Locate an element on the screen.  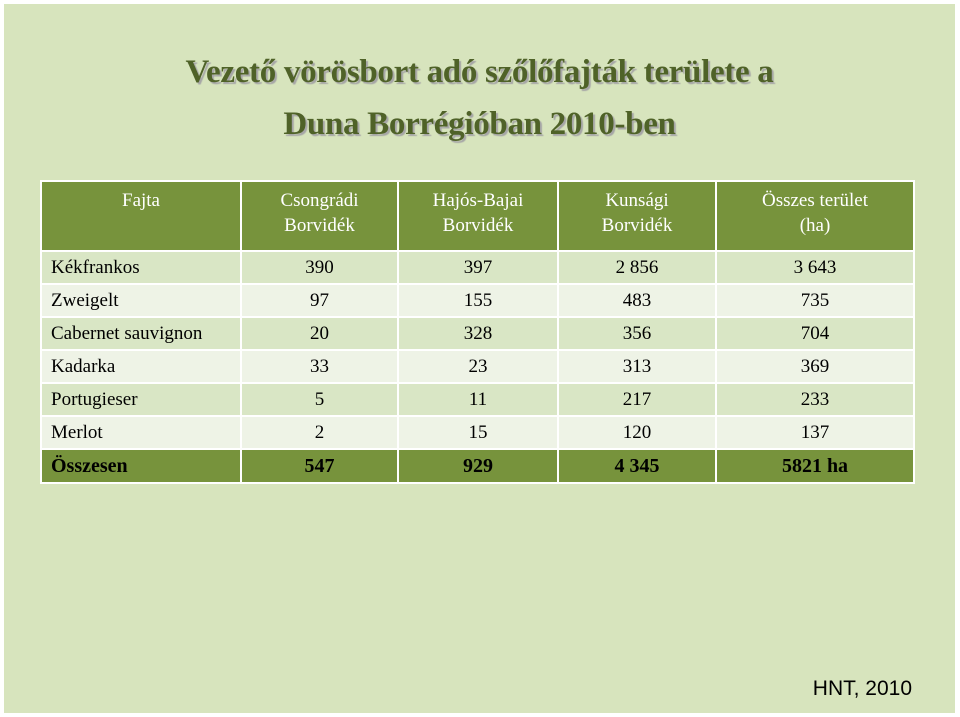
value-cell: 483 is located at coordinates (637, 300).